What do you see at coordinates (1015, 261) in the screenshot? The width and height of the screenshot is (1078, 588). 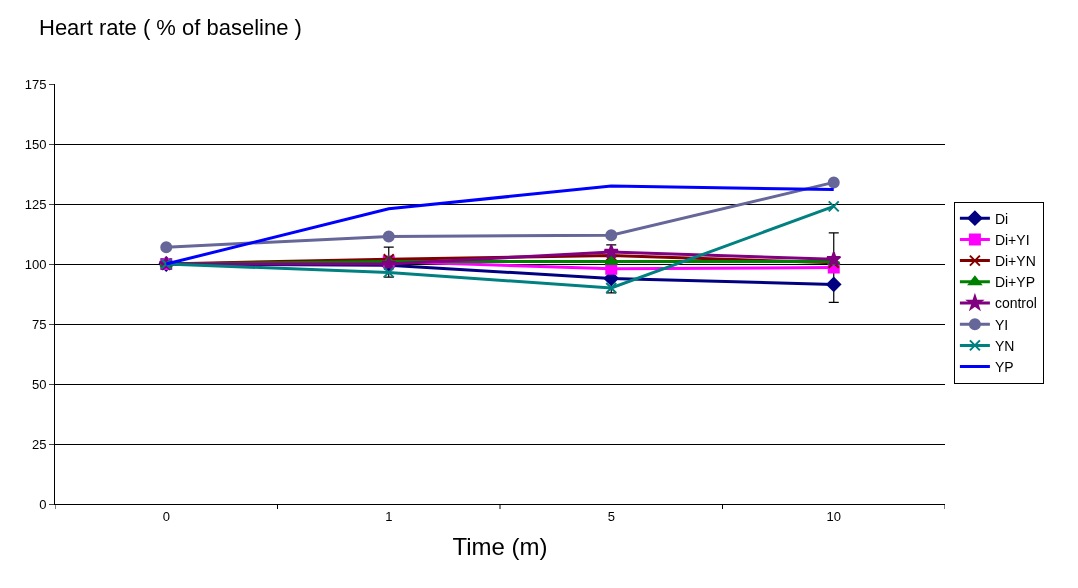 I see `legend-label: Di+YN` at bounding box center [1015, 261].